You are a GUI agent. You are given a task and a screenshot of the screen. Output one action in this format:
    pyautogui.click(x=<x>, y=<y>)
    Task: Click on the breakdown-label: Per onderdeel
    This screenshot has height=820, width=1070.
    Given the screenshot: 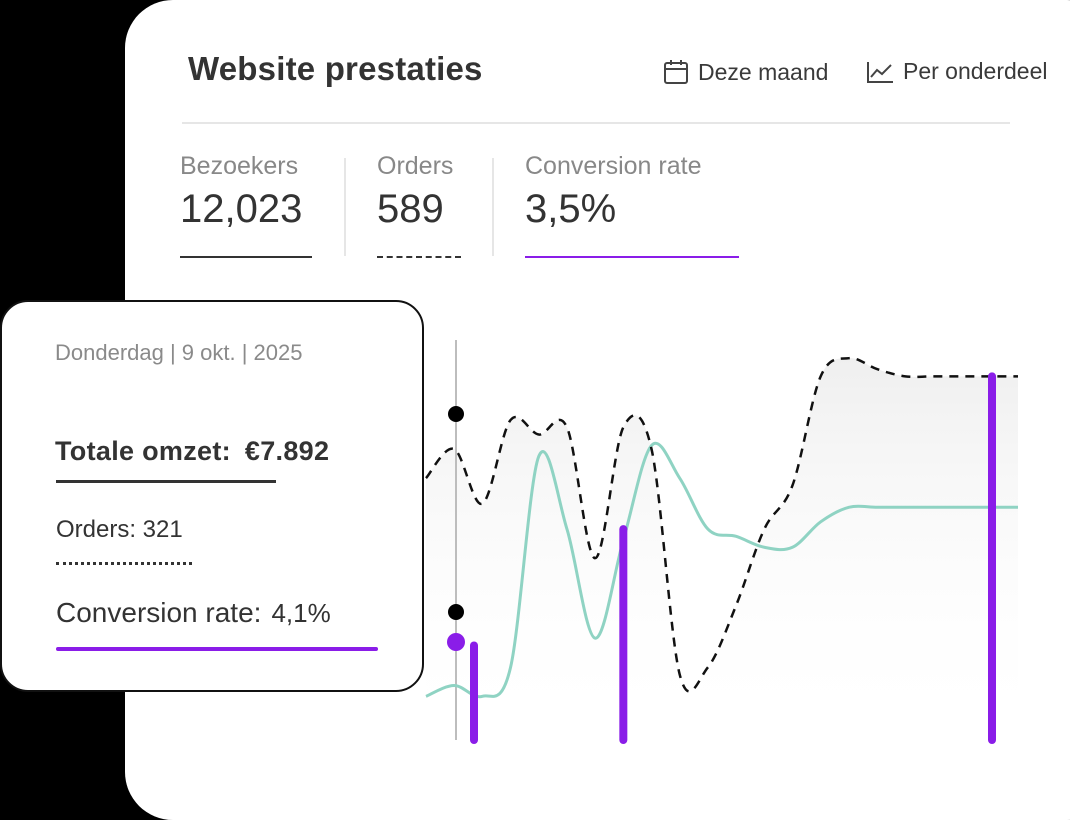 What is the action you would take?
    pyautogui.click(x=975, y=71)
    